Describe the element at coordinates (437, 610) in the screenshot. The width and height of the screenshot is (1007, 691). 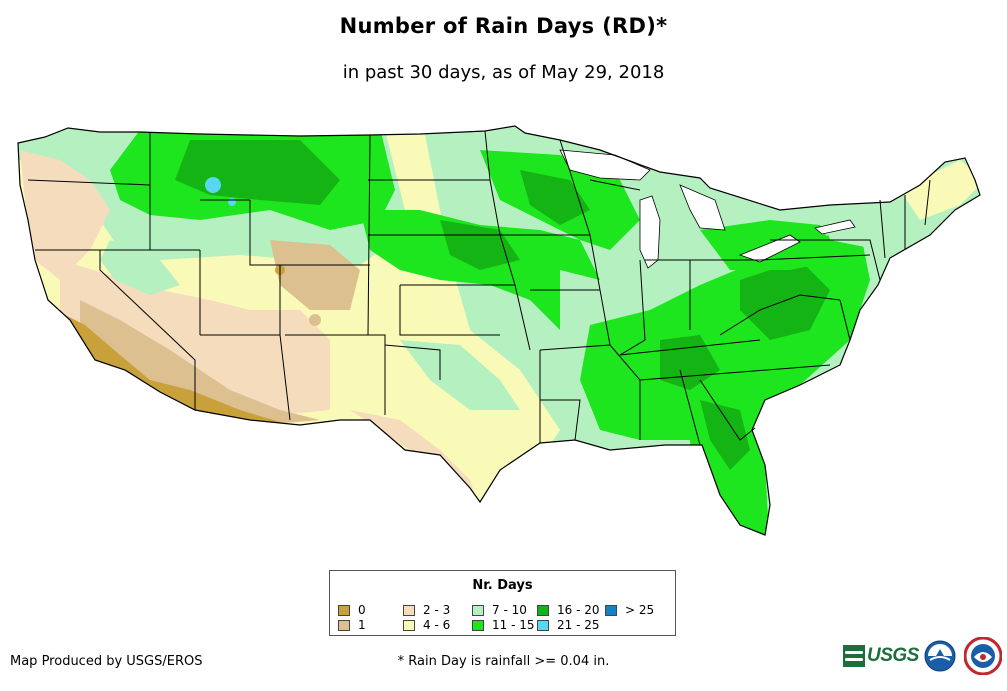
I see `legend-label: 2 - 3` at that location.